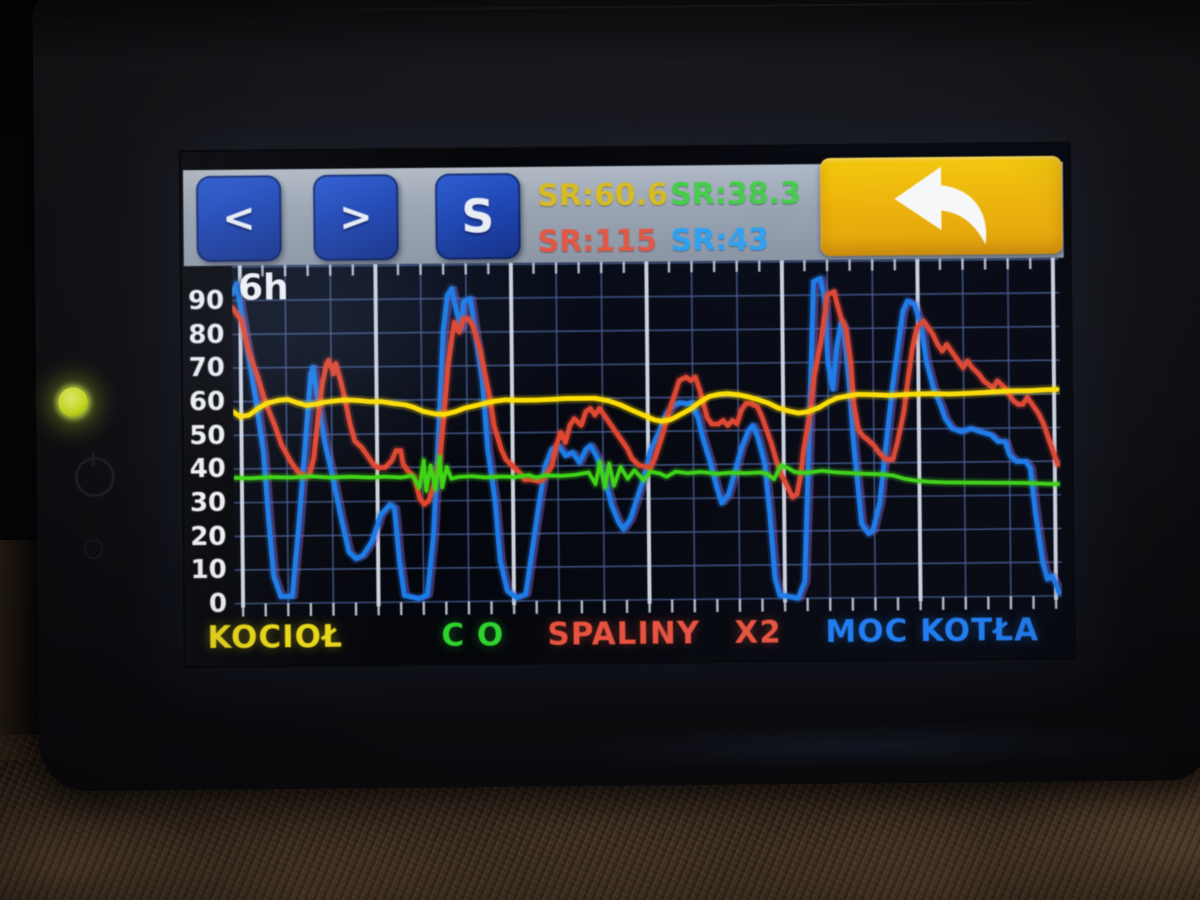 The height and width of the screenshot is (900, 1200). I want to click on power-button, so click(95, 477).